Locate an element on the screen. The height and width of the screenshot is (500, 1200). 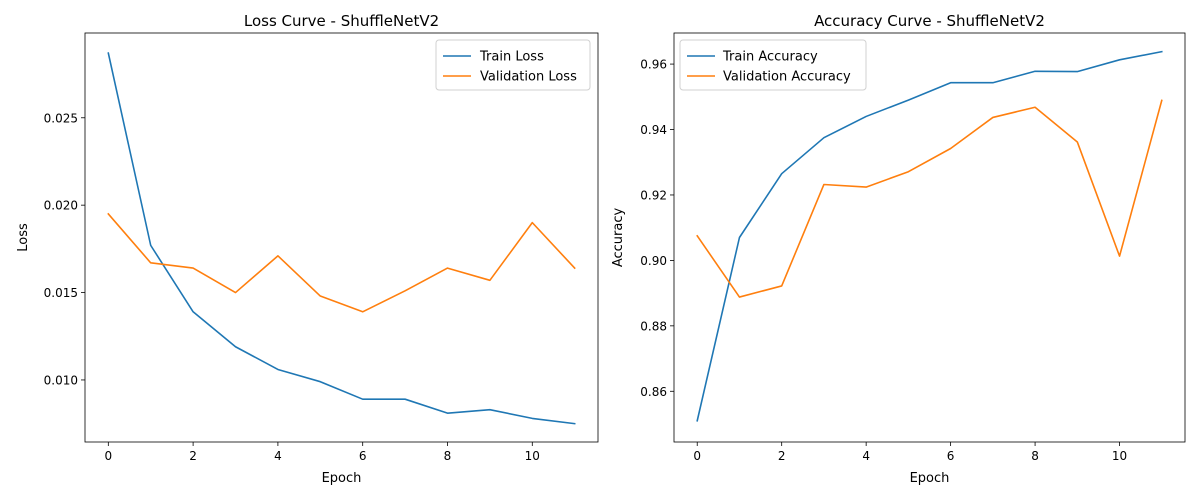
accuracy-y-tick-label: 0.96 is located at coordinates (653, 65).